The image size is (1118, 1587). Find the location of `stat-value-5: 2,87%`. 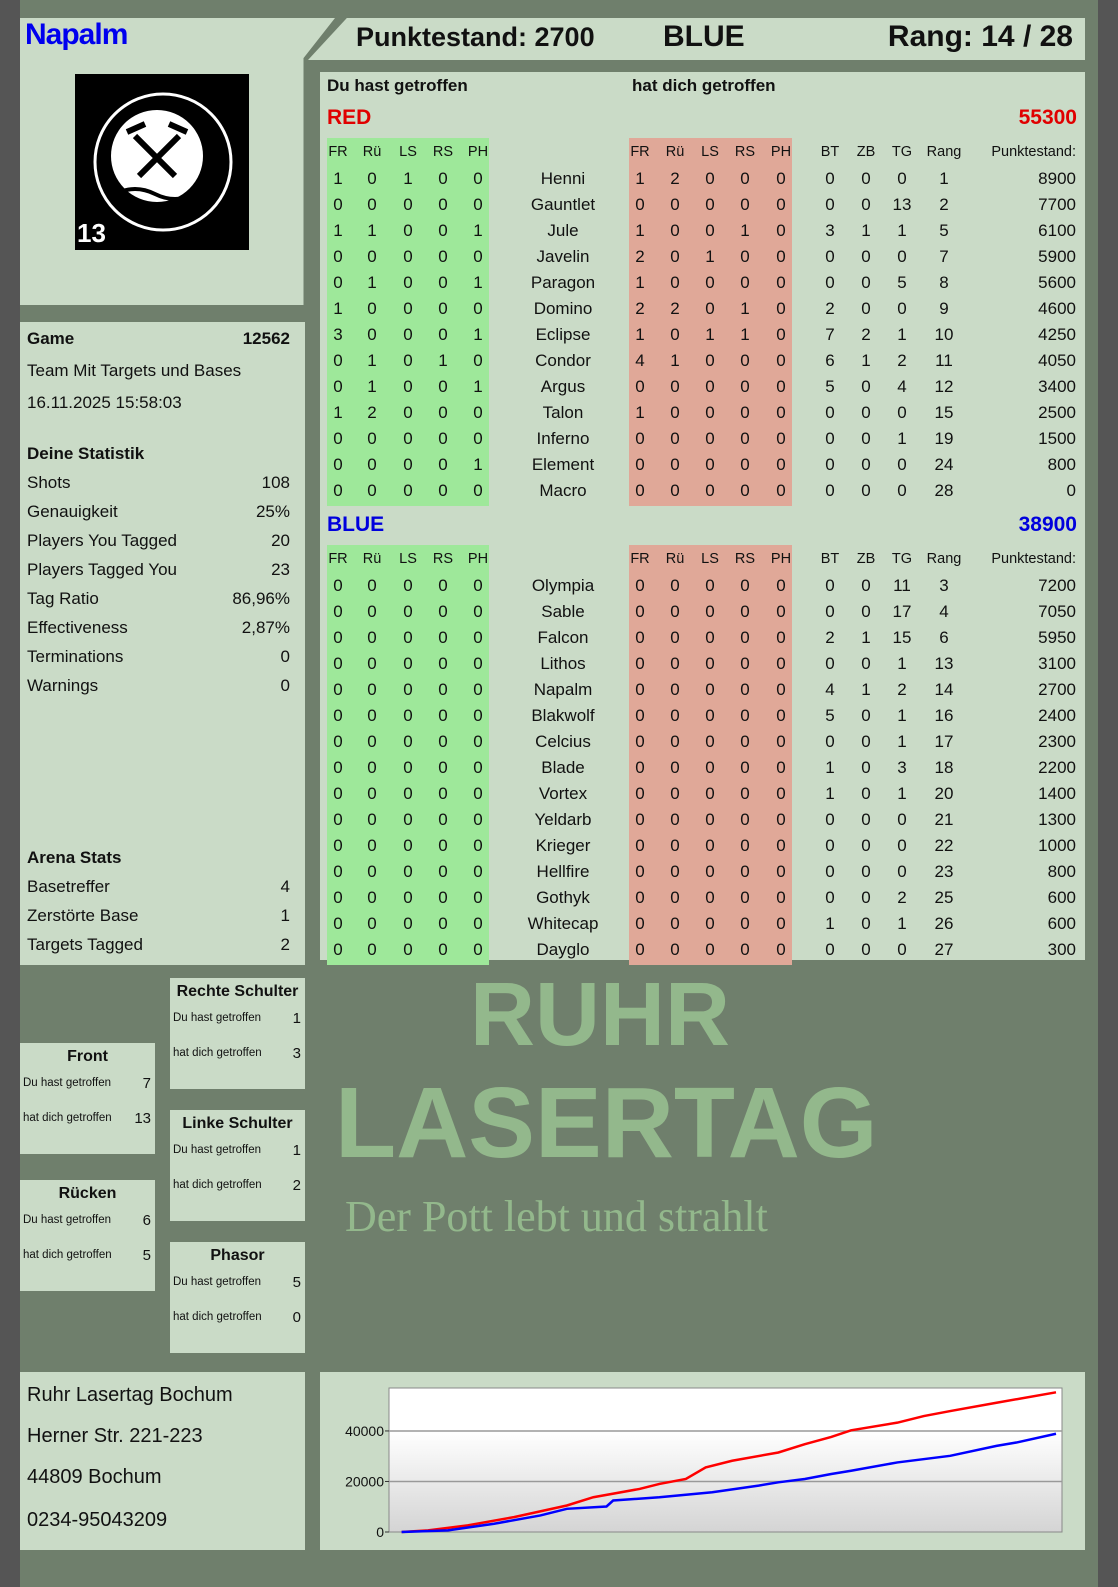

stat-value-5: 2,87% is located at coordinates (265, 627).